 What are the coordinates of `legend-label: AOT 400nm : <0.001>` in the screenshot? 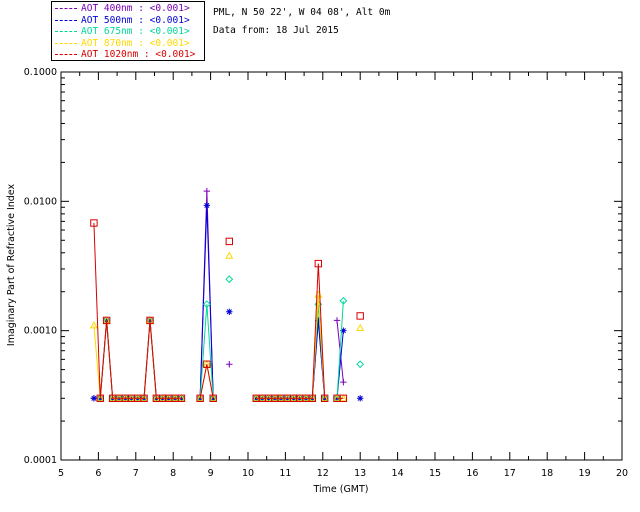 It's located at (135, 8).